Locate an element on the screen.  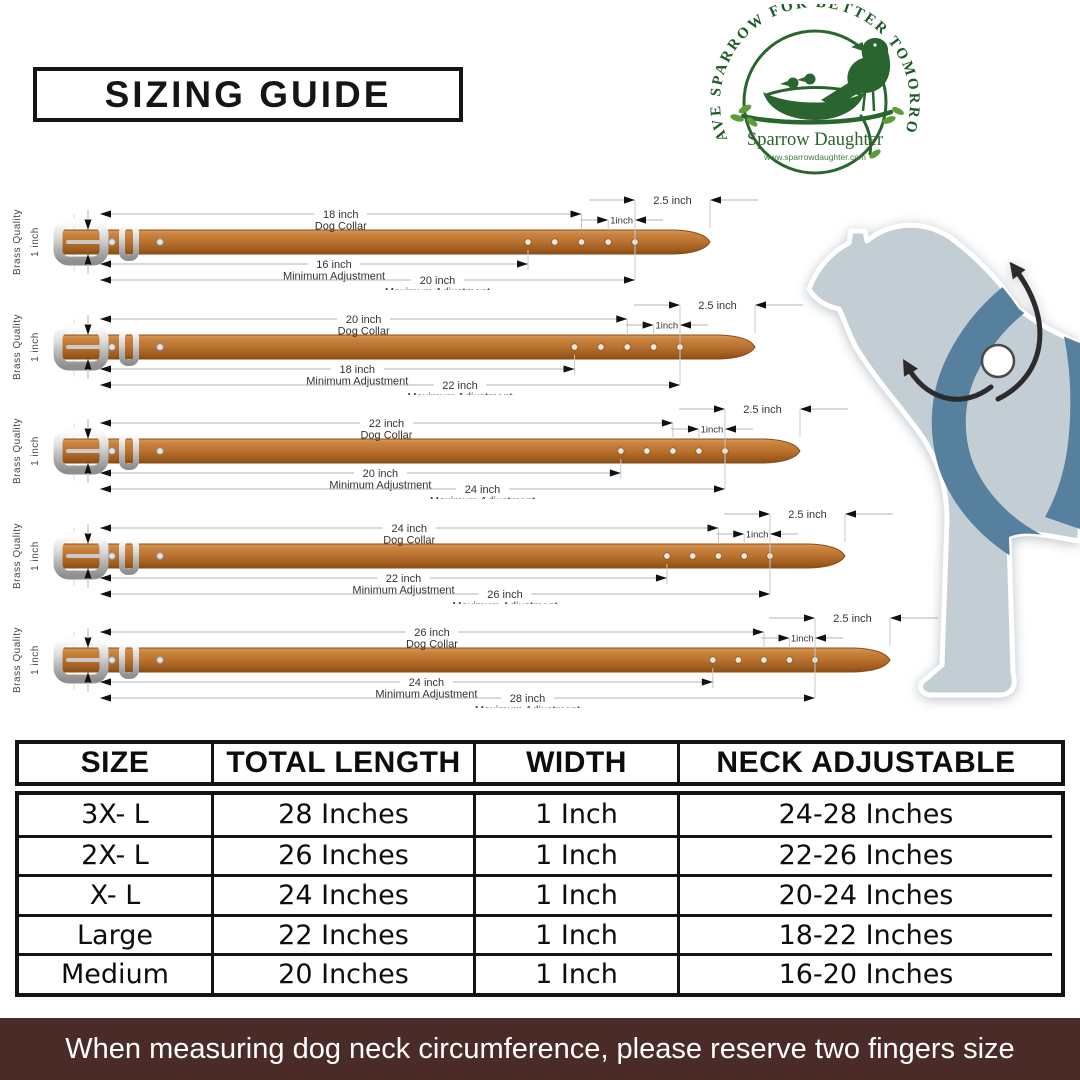
table-cell: 20 Inches is located at coordinates (342, 973).